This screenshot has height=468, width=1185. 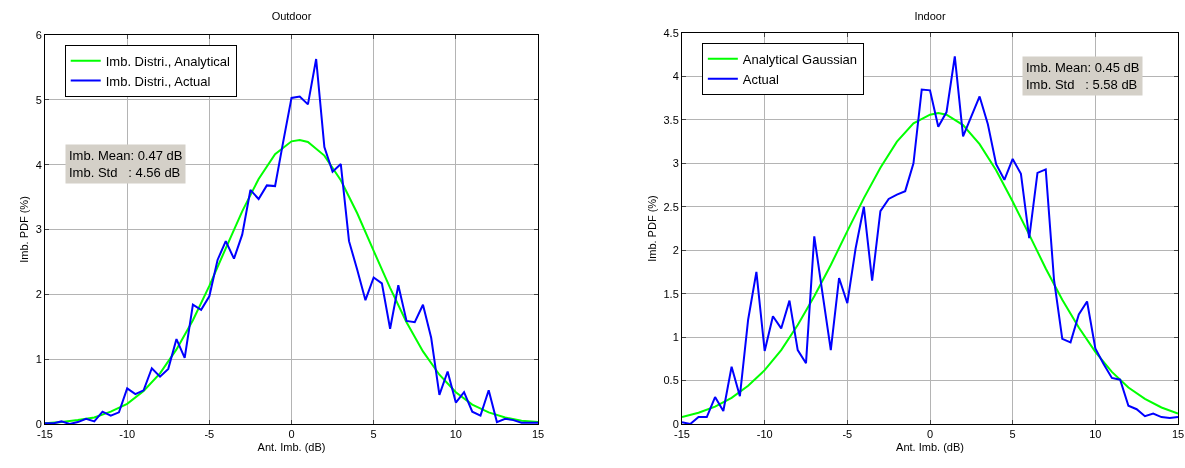 I want to click on legend-label: Actual, so click(x=761, y=79).